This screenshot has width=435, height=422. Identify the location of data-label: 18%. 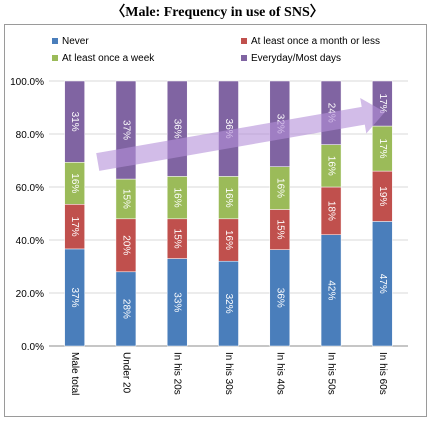
(331, 211).